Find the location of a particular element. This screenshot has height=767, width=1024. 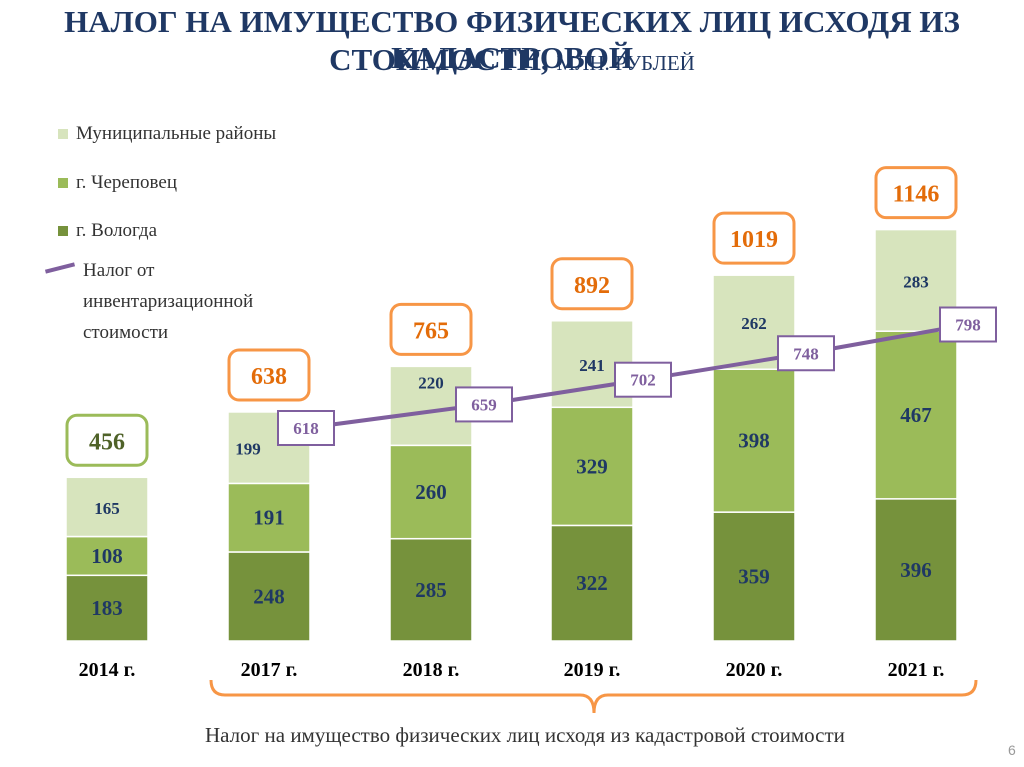

total-label-1: 638 is located at coordinates (269, 377).